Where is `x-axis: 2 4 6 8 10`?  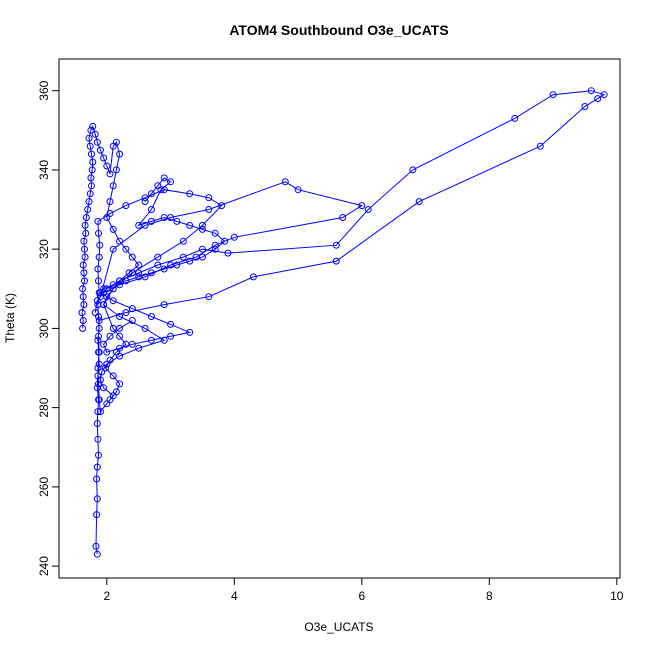
x-axis: 2 4 6 8 10 is located at coordinates (363, 590).